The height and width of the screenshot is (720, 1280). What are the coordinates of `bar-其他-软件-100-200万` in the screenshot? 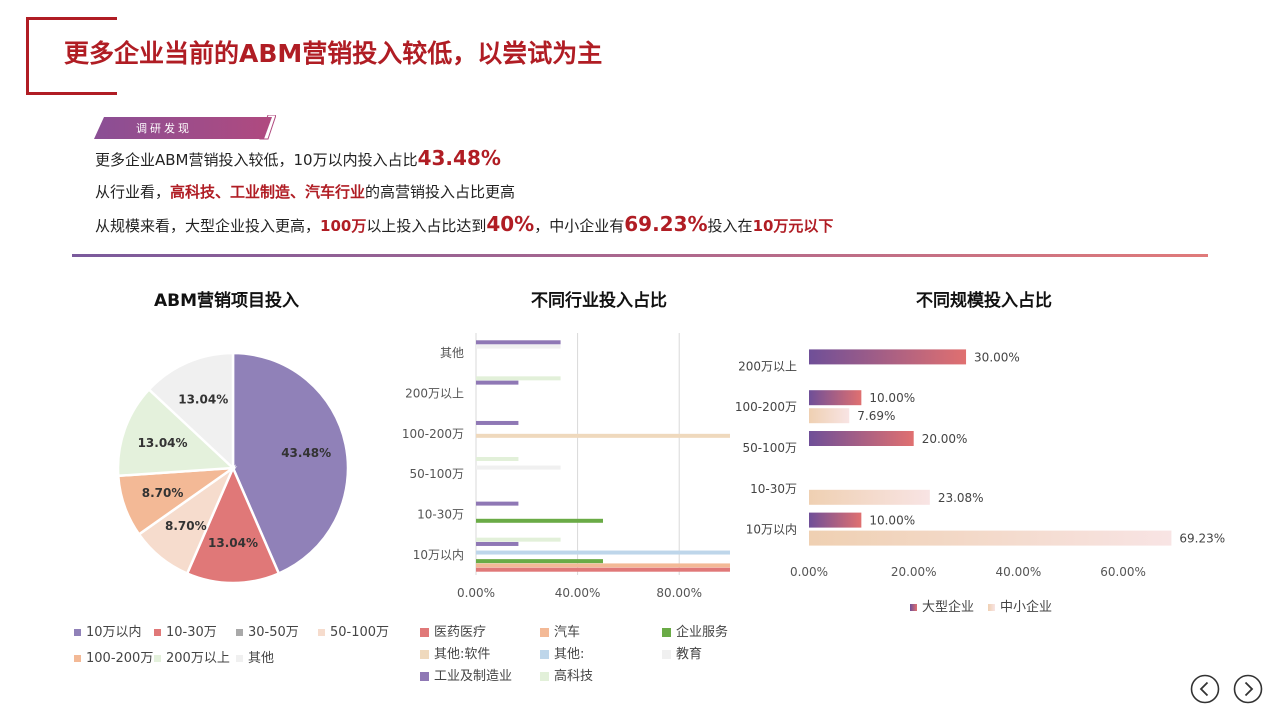 It's located at (603, 435).